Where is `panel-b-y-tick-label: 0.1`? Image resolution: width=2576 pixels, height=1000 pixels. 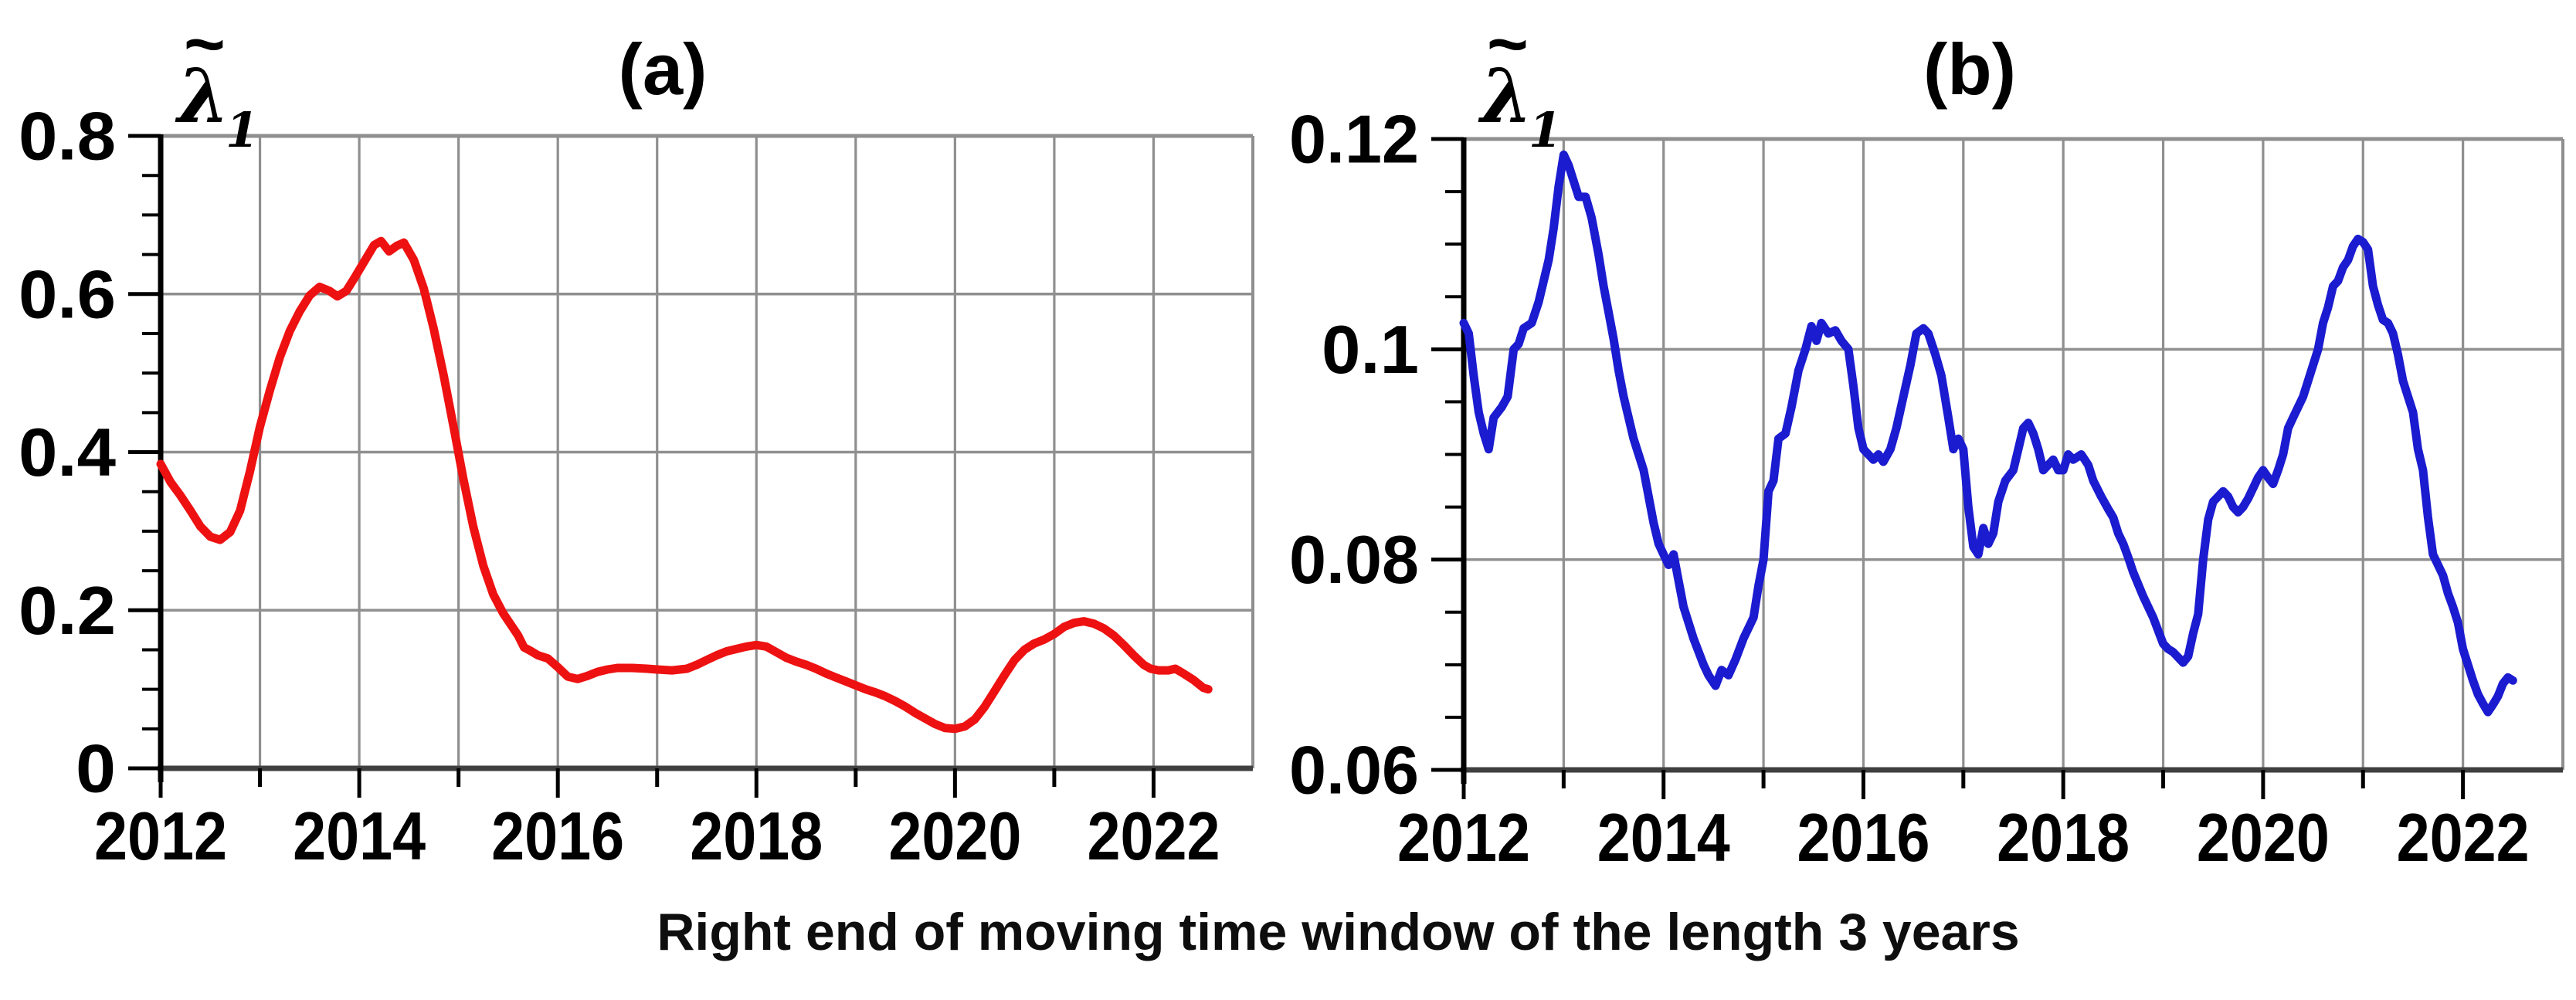
panel-b-y-tick-label: 0.1 is located at coordinates (1370, 349).